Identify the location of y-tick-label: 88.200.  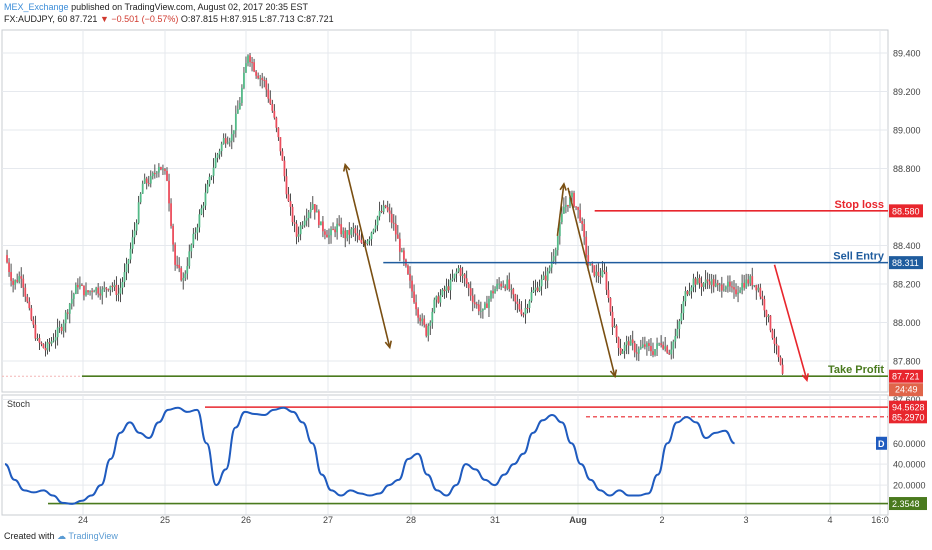
(907, 285).